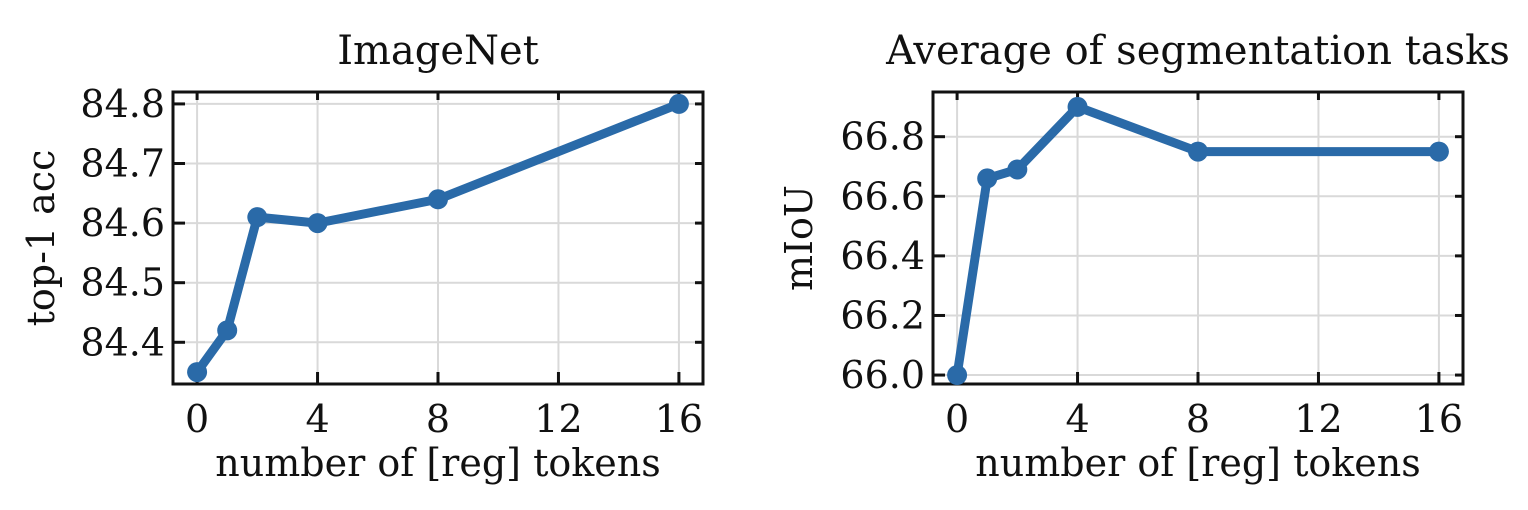 The image size is (1528, 510). Describe the element at coordinates (438, 51) in the screenshot. I see `chart-title: ImageNet` at that location.